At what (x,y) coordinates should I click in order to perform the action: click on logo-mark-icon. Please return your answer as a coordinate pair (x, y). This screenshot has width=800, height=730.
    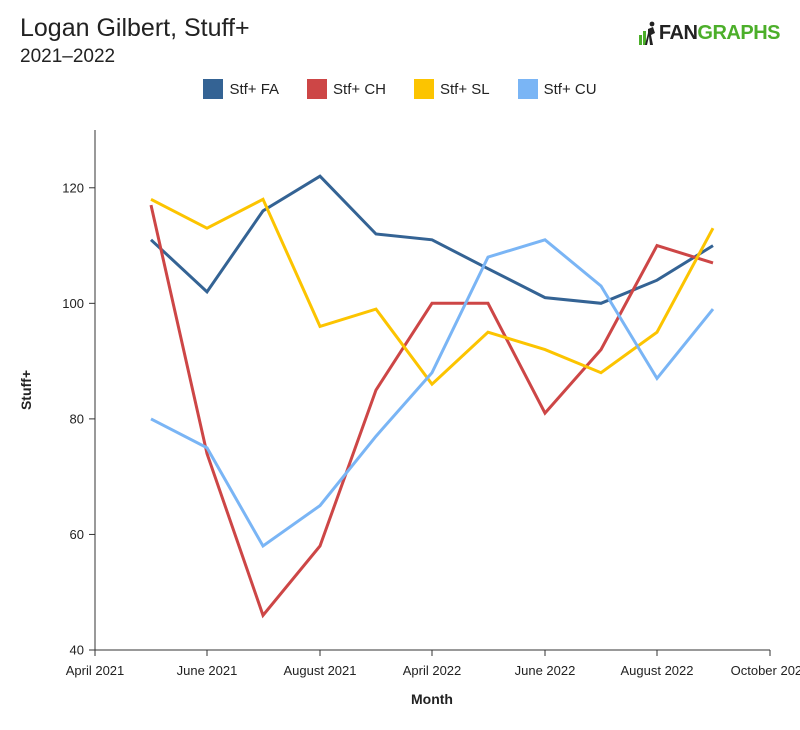
    Looking at the image, I should click on (646, 33).